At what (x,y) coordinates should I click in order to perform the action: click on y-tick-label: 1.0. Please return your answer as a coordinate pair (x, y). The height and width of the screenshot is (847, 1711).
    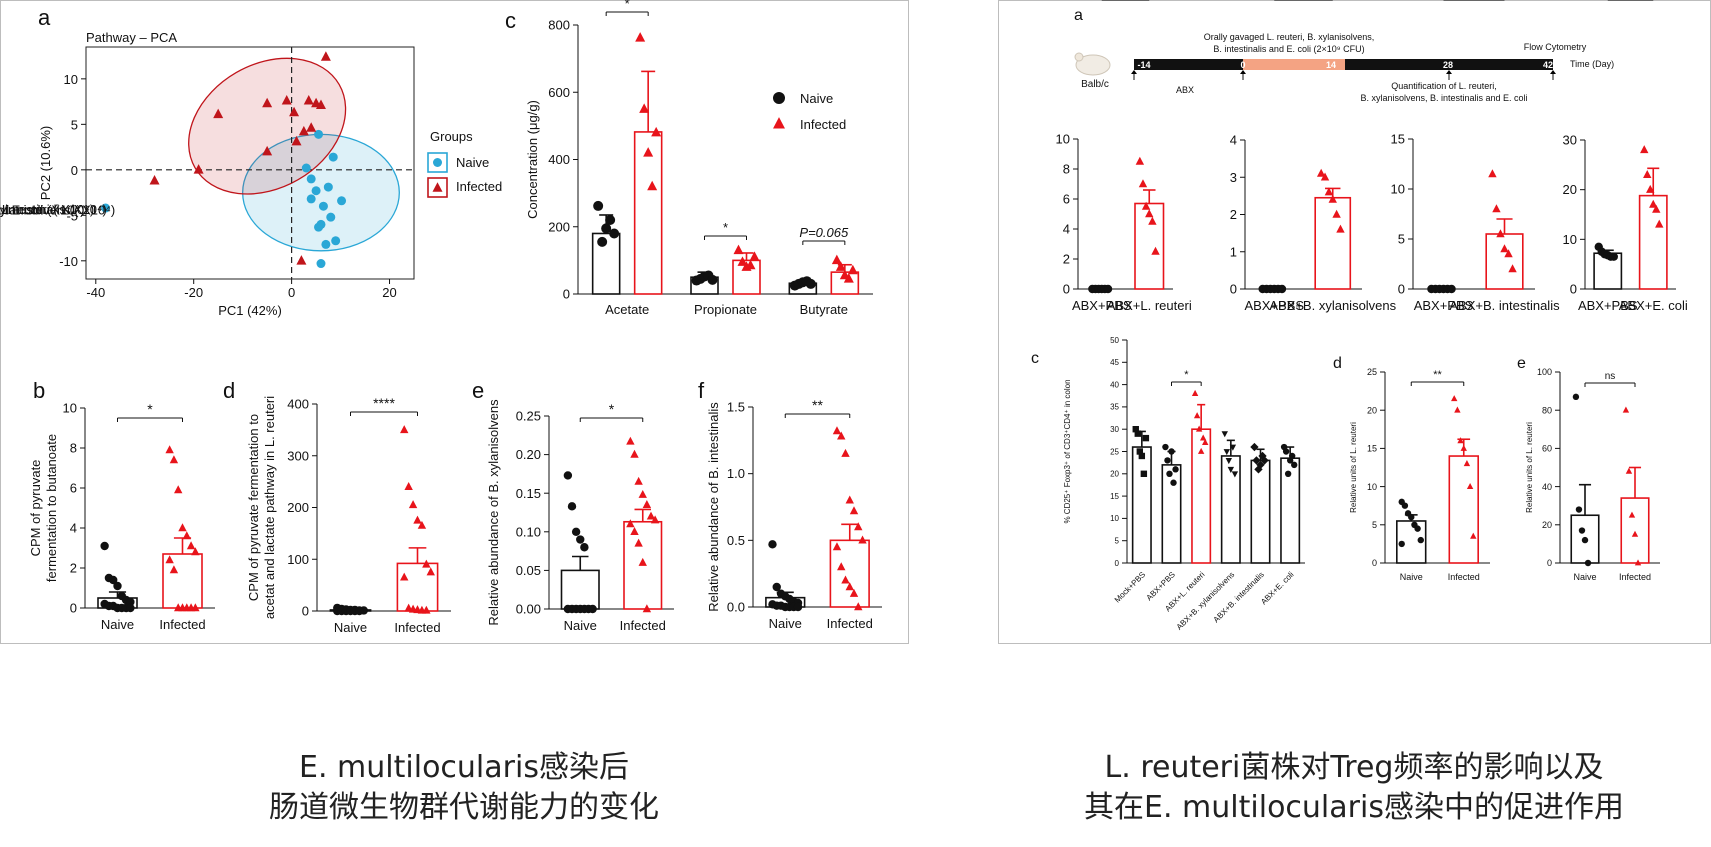
    Looking at the image, I should click on (736, 473).